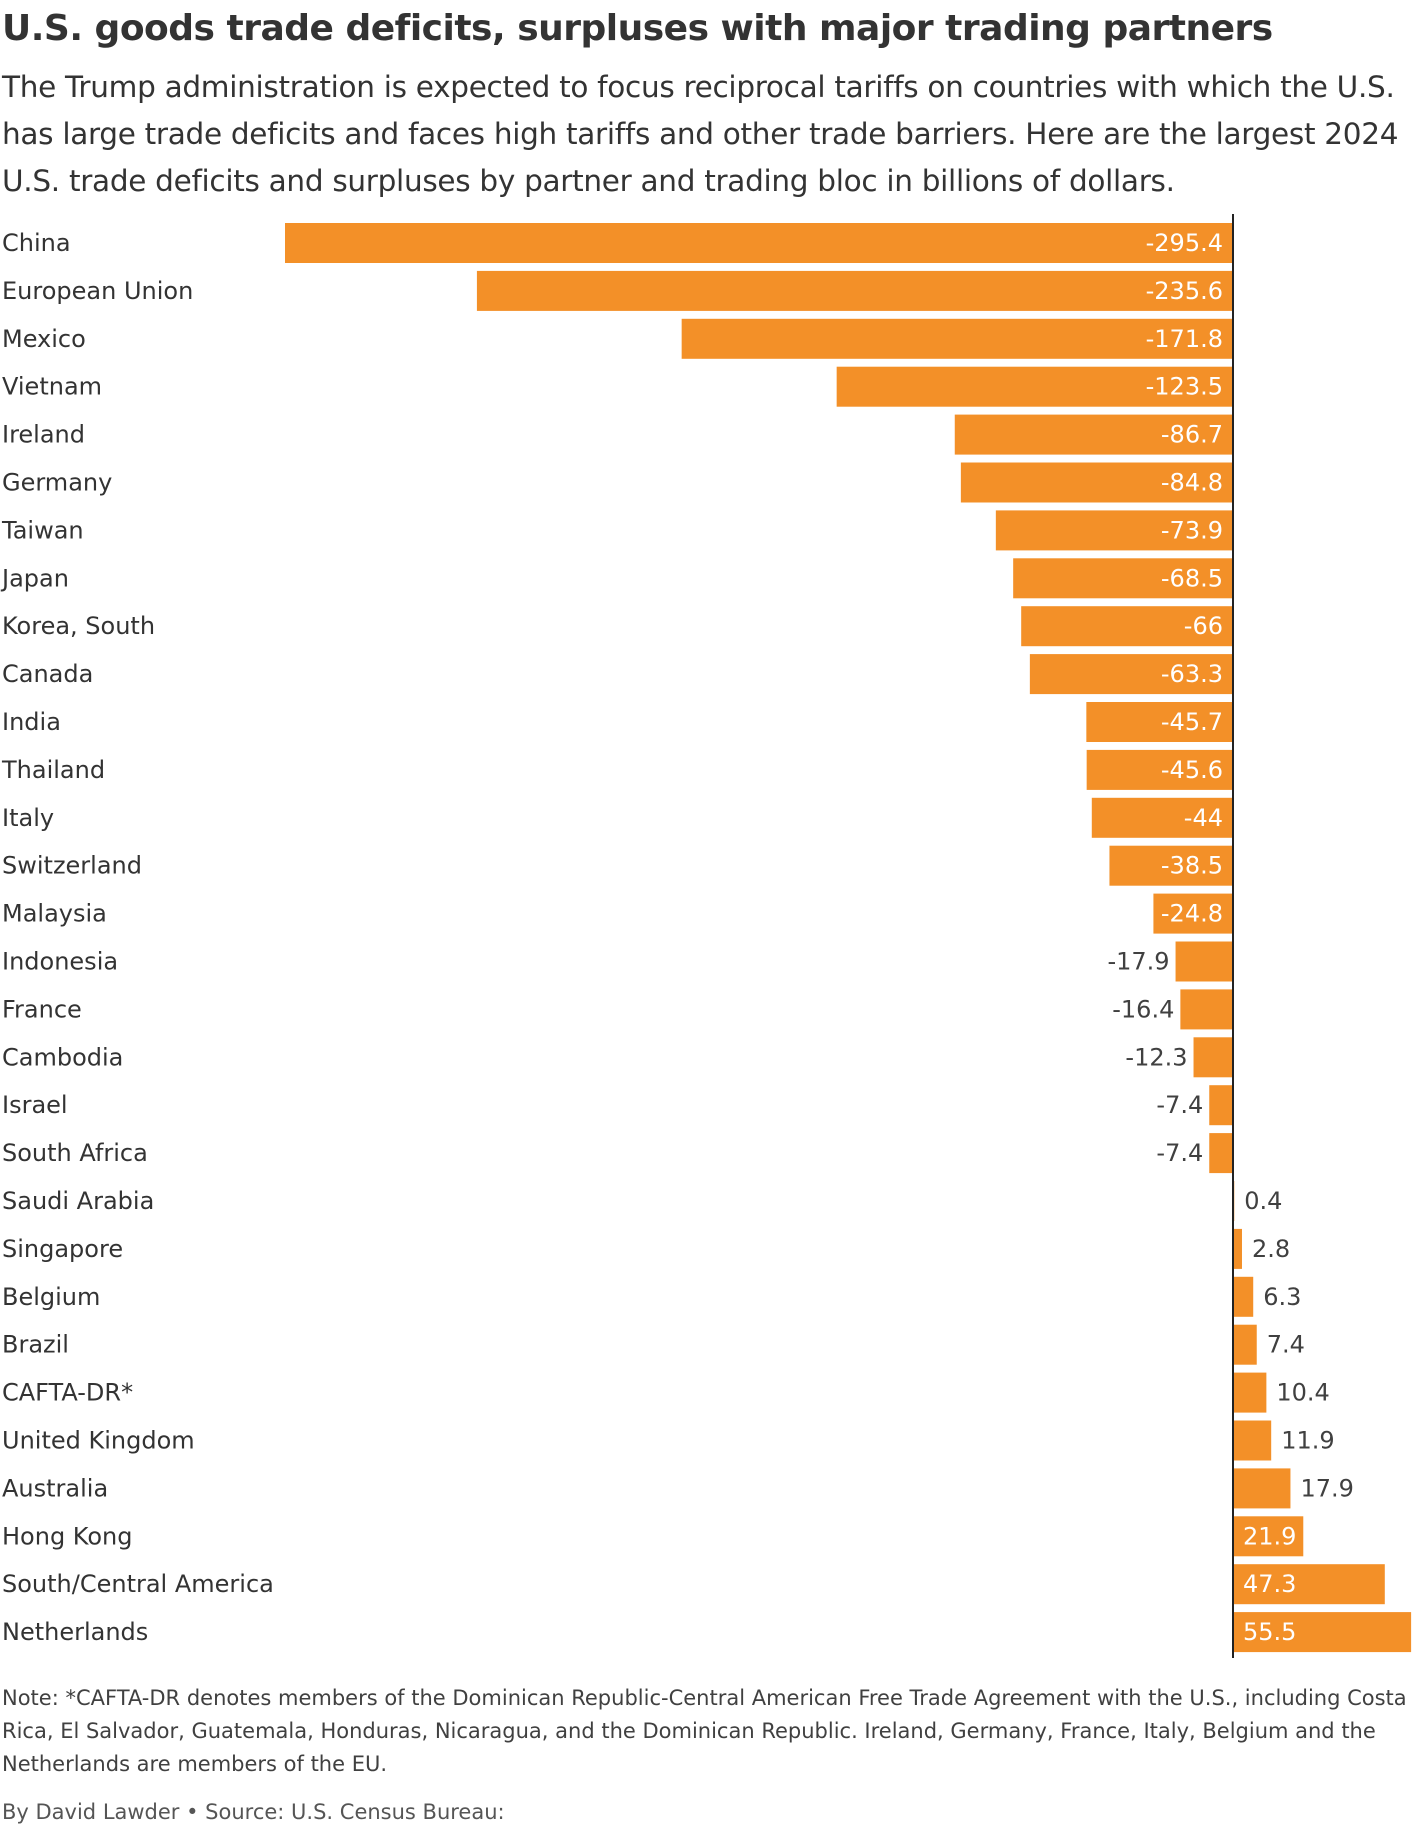 This screenshot has width=1420, height=1836. Describe the element at coordinates (97, 291) in the screenshot. I see `category-label: European Union` at that location.